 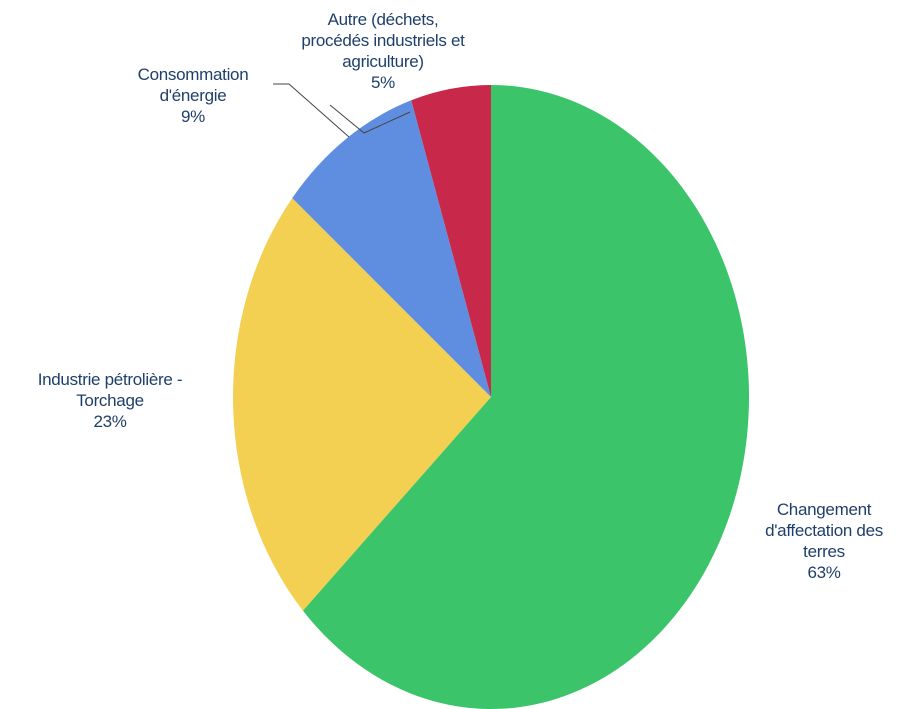 I want to click on slice-label-consommation-line-1: Consommation, so click(x=193, y=74).